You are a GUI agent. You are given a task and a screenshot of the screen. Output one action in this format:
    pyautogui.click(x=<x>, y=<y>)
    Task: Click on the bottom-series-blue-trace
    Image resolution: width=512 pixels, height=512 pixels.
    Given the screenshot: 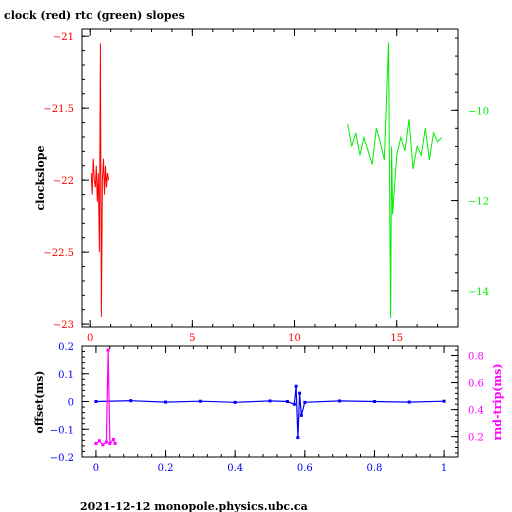 What is the action you would take?
    pyautogui.click(x=270, y=412)
    